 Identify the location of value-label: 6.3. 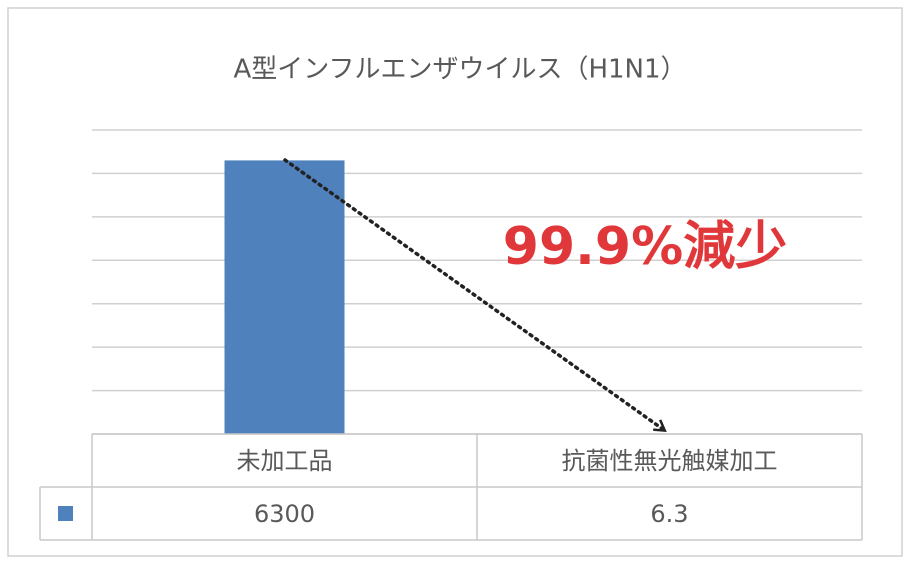
(669, 514).